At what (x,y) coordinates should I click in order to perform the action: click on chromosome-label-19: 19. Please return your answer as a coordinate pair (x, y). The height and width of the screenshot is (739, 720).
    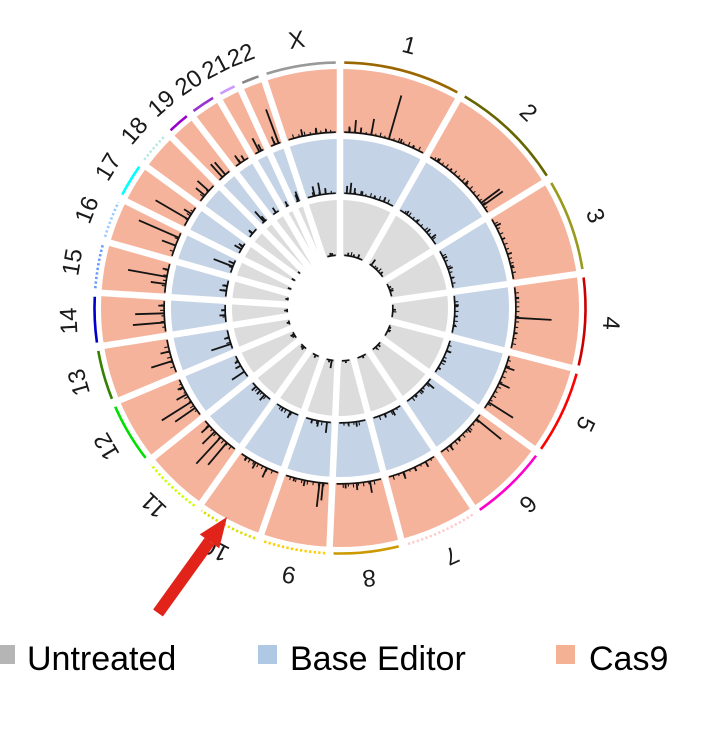
    Looking at the image, I should click on (162, 104).